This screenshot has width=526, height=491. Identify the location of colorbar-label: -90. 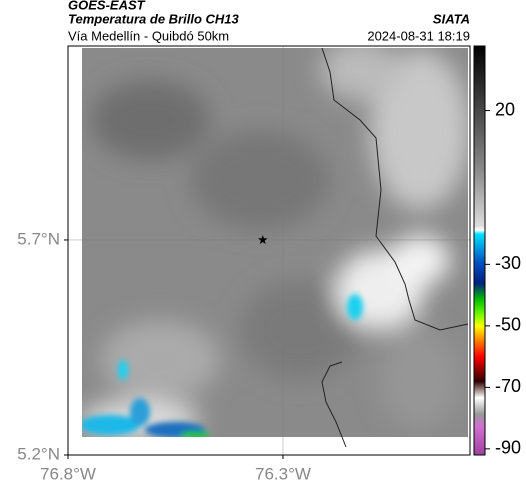
(508, 448).